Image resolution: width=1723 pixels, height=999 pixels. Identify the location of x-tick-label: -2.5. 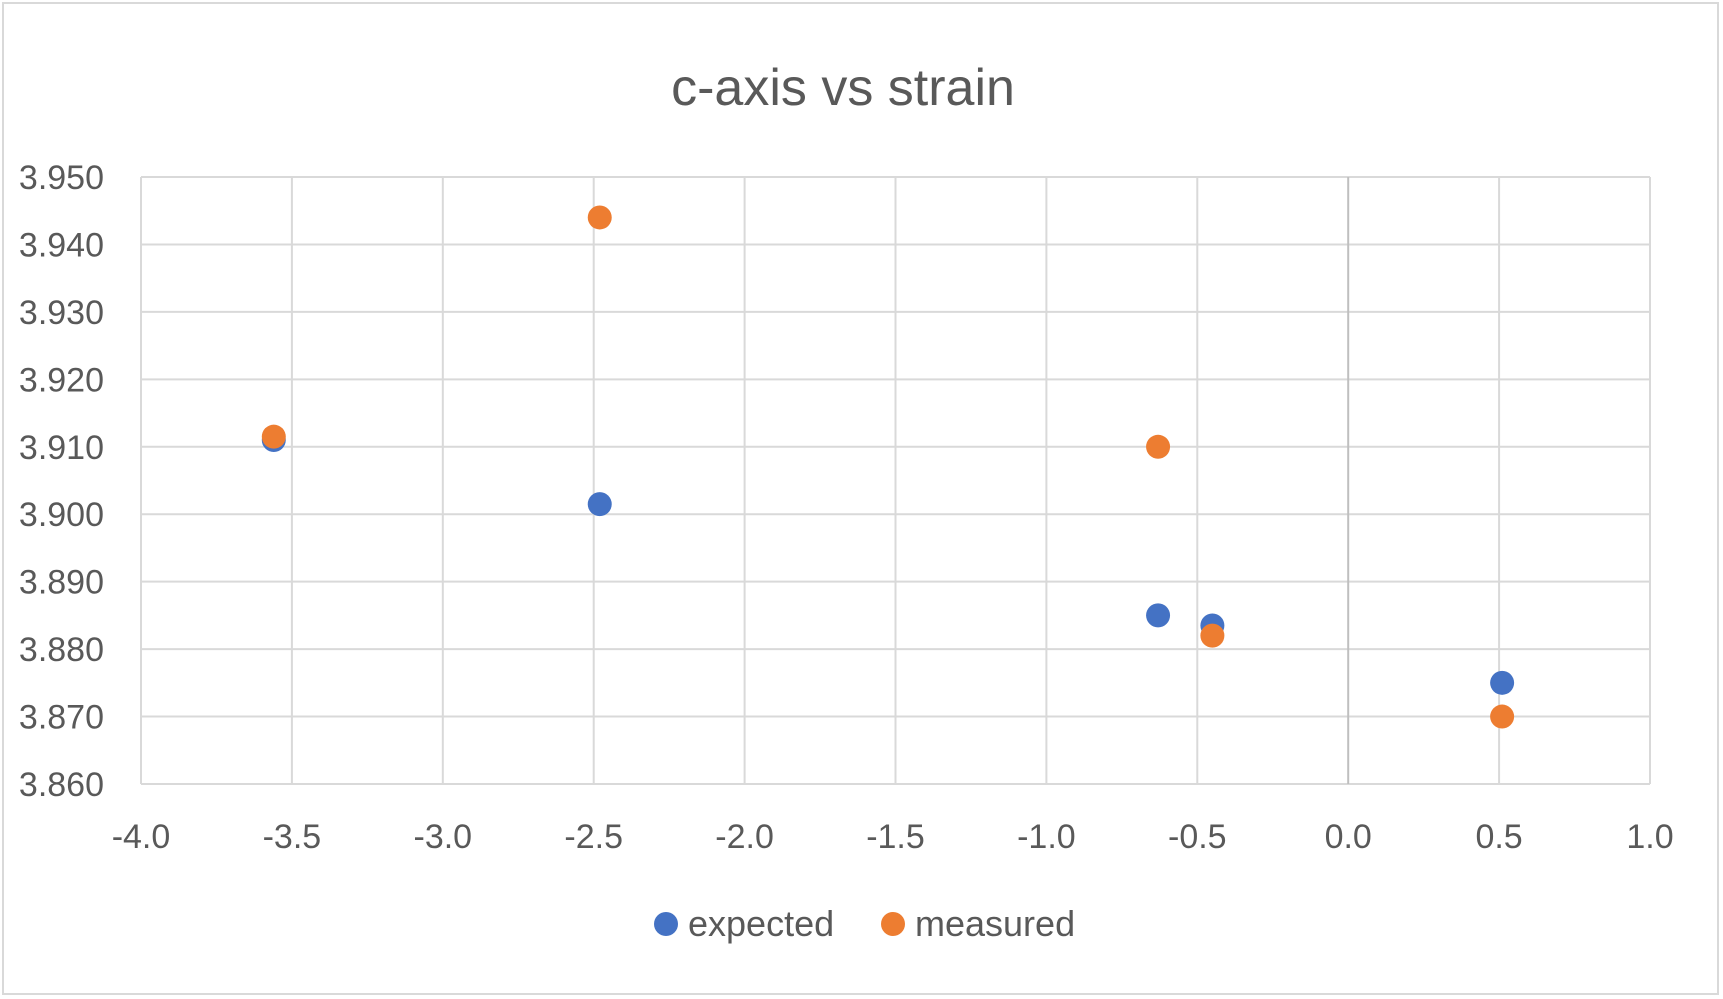
(593, 837).